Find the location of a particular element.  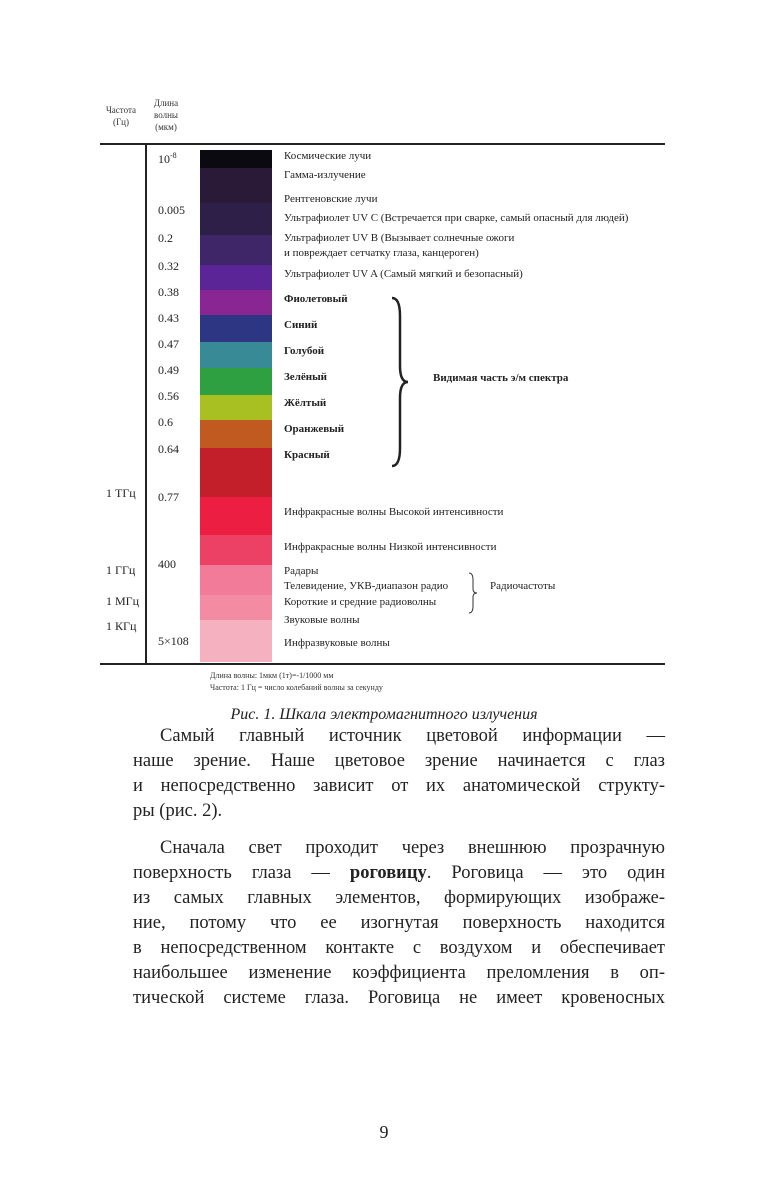

spectrum-label: Зелёный is located at coordinates (306, 377).